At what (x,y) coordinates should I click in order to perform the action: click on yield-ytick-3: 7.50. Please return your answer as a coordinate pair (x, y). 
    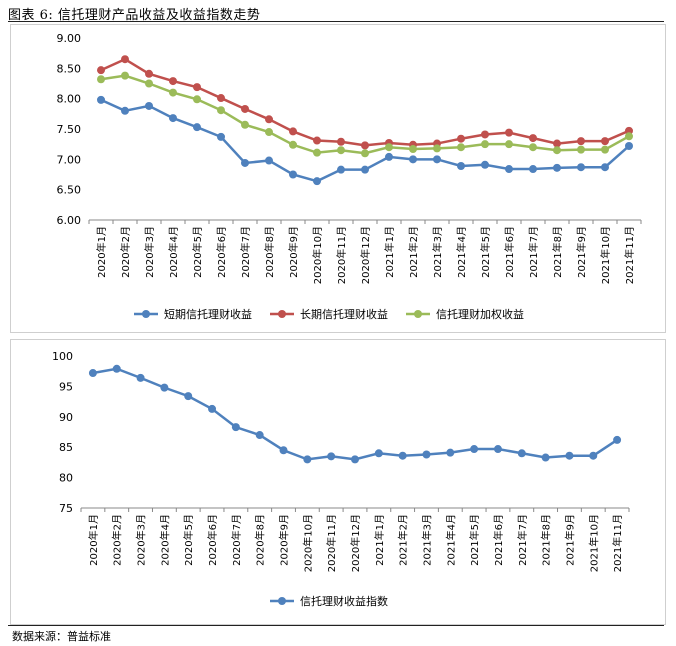
    Looking at the image, I should click on (69, 129).